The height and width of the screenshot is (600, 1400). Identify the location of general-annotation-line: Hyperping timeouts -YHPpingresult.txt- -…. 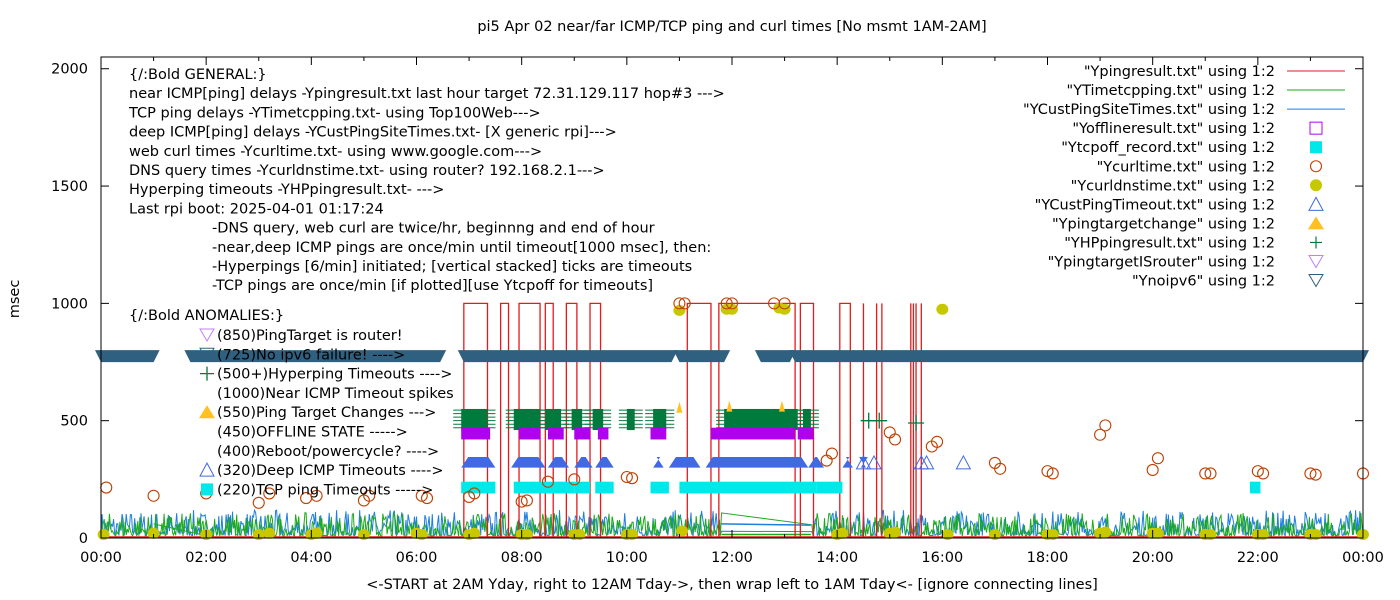
(286, 190).